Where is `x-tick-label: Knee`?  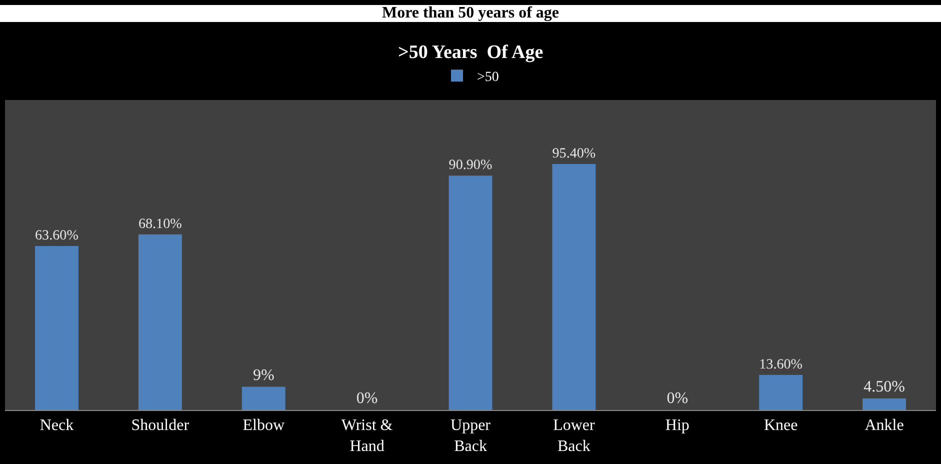 x-tick-label: Knee is located at coordinates (781, 425).